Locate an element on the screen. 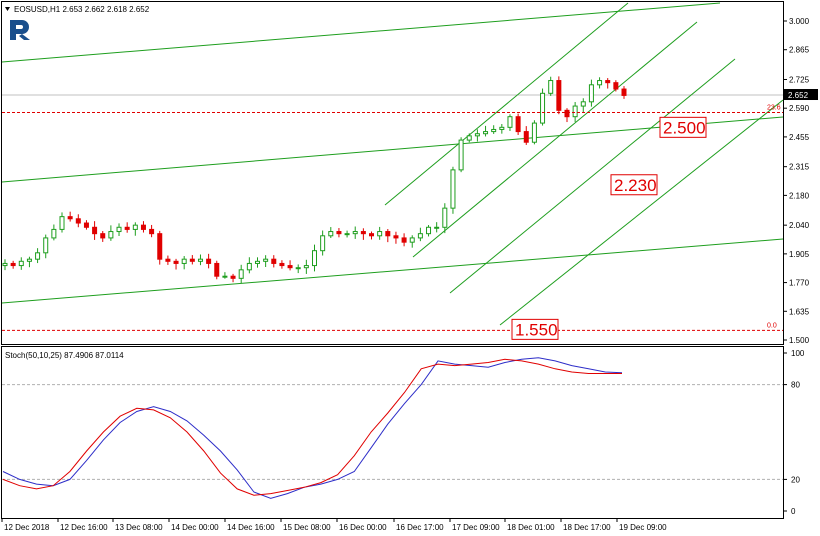 This screenshot has height=536, width=820. price-tick-label: 1.635 is located at coordinates (799, 311).